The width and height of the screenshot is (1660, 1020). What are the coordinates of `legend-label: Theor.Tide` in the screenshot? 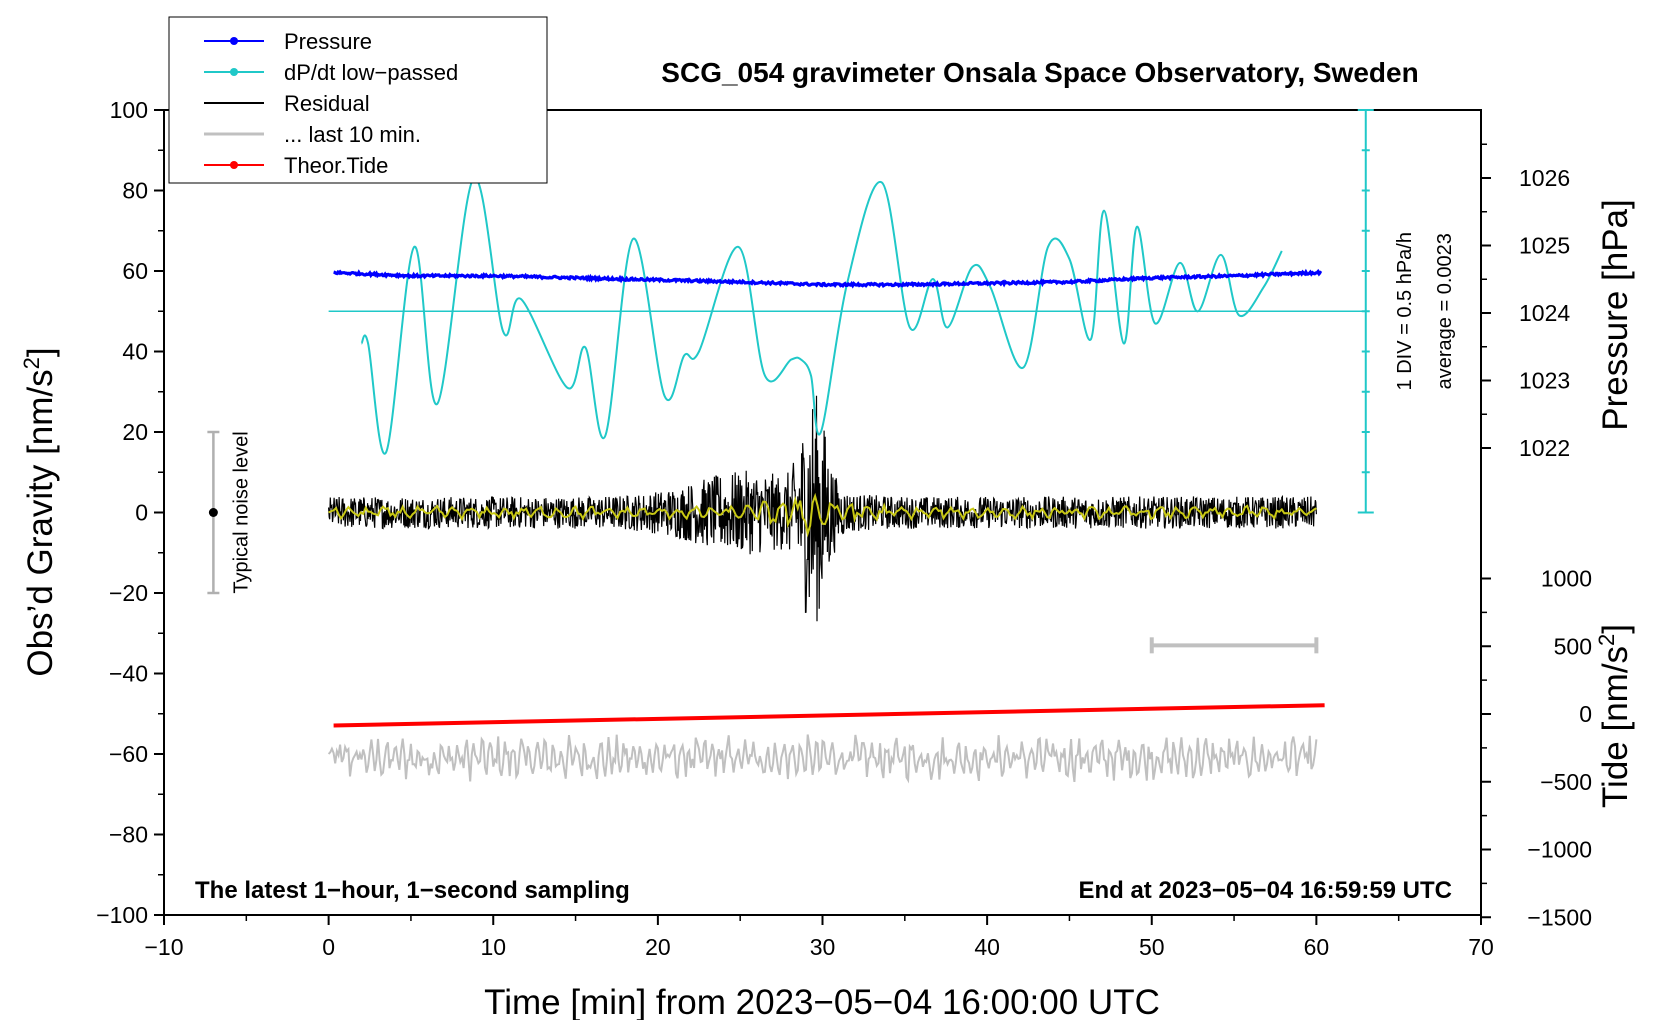 It's located at (336, 165).